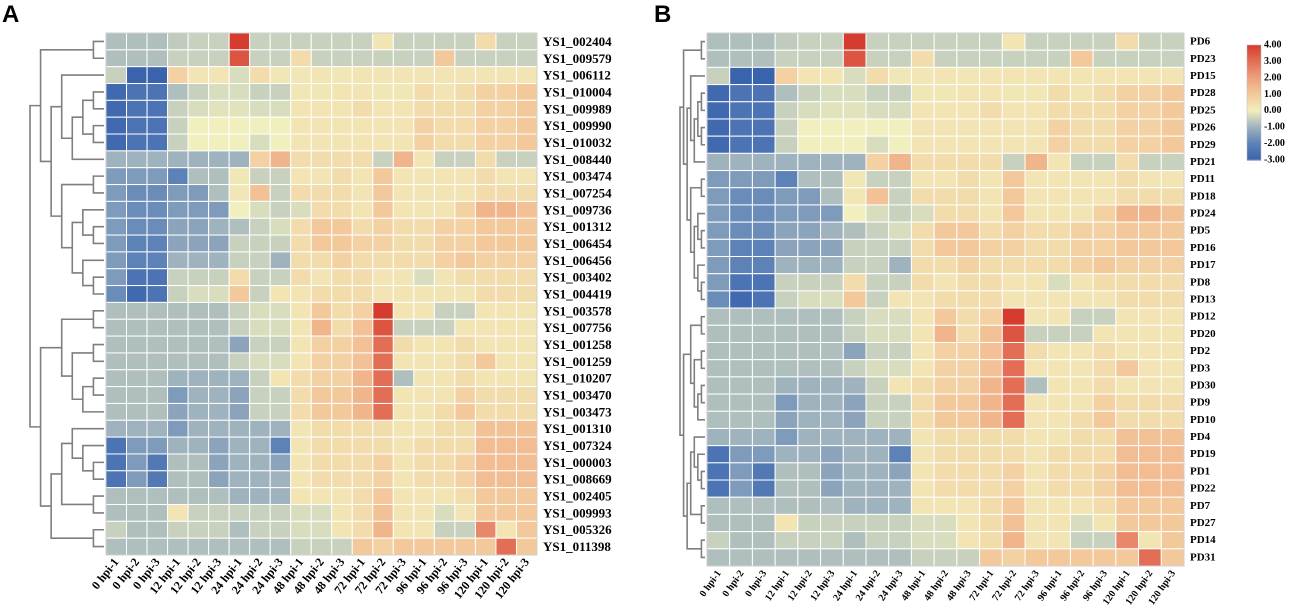 Image resolution: width=1292 pixels, height=614 pixels. What do you see at coordinates (1172, 385) in the screenshot?
I see `heatmap-b-cell-r20-c20` at bounding box center [1172, 385].